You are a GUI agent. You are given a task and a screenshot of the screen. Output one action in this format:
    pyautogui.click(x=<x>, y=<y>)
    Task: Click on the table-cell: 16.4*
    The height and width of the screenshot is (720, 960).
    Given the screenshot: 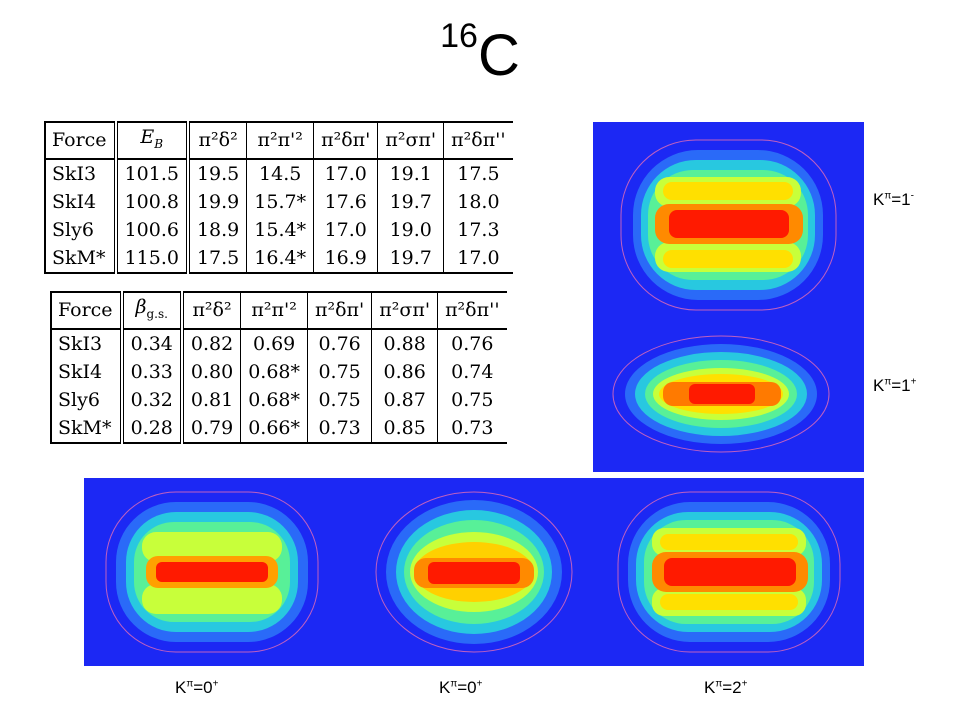 What is the action you would take?
    pyautogui.click(x=280, y=258)
    